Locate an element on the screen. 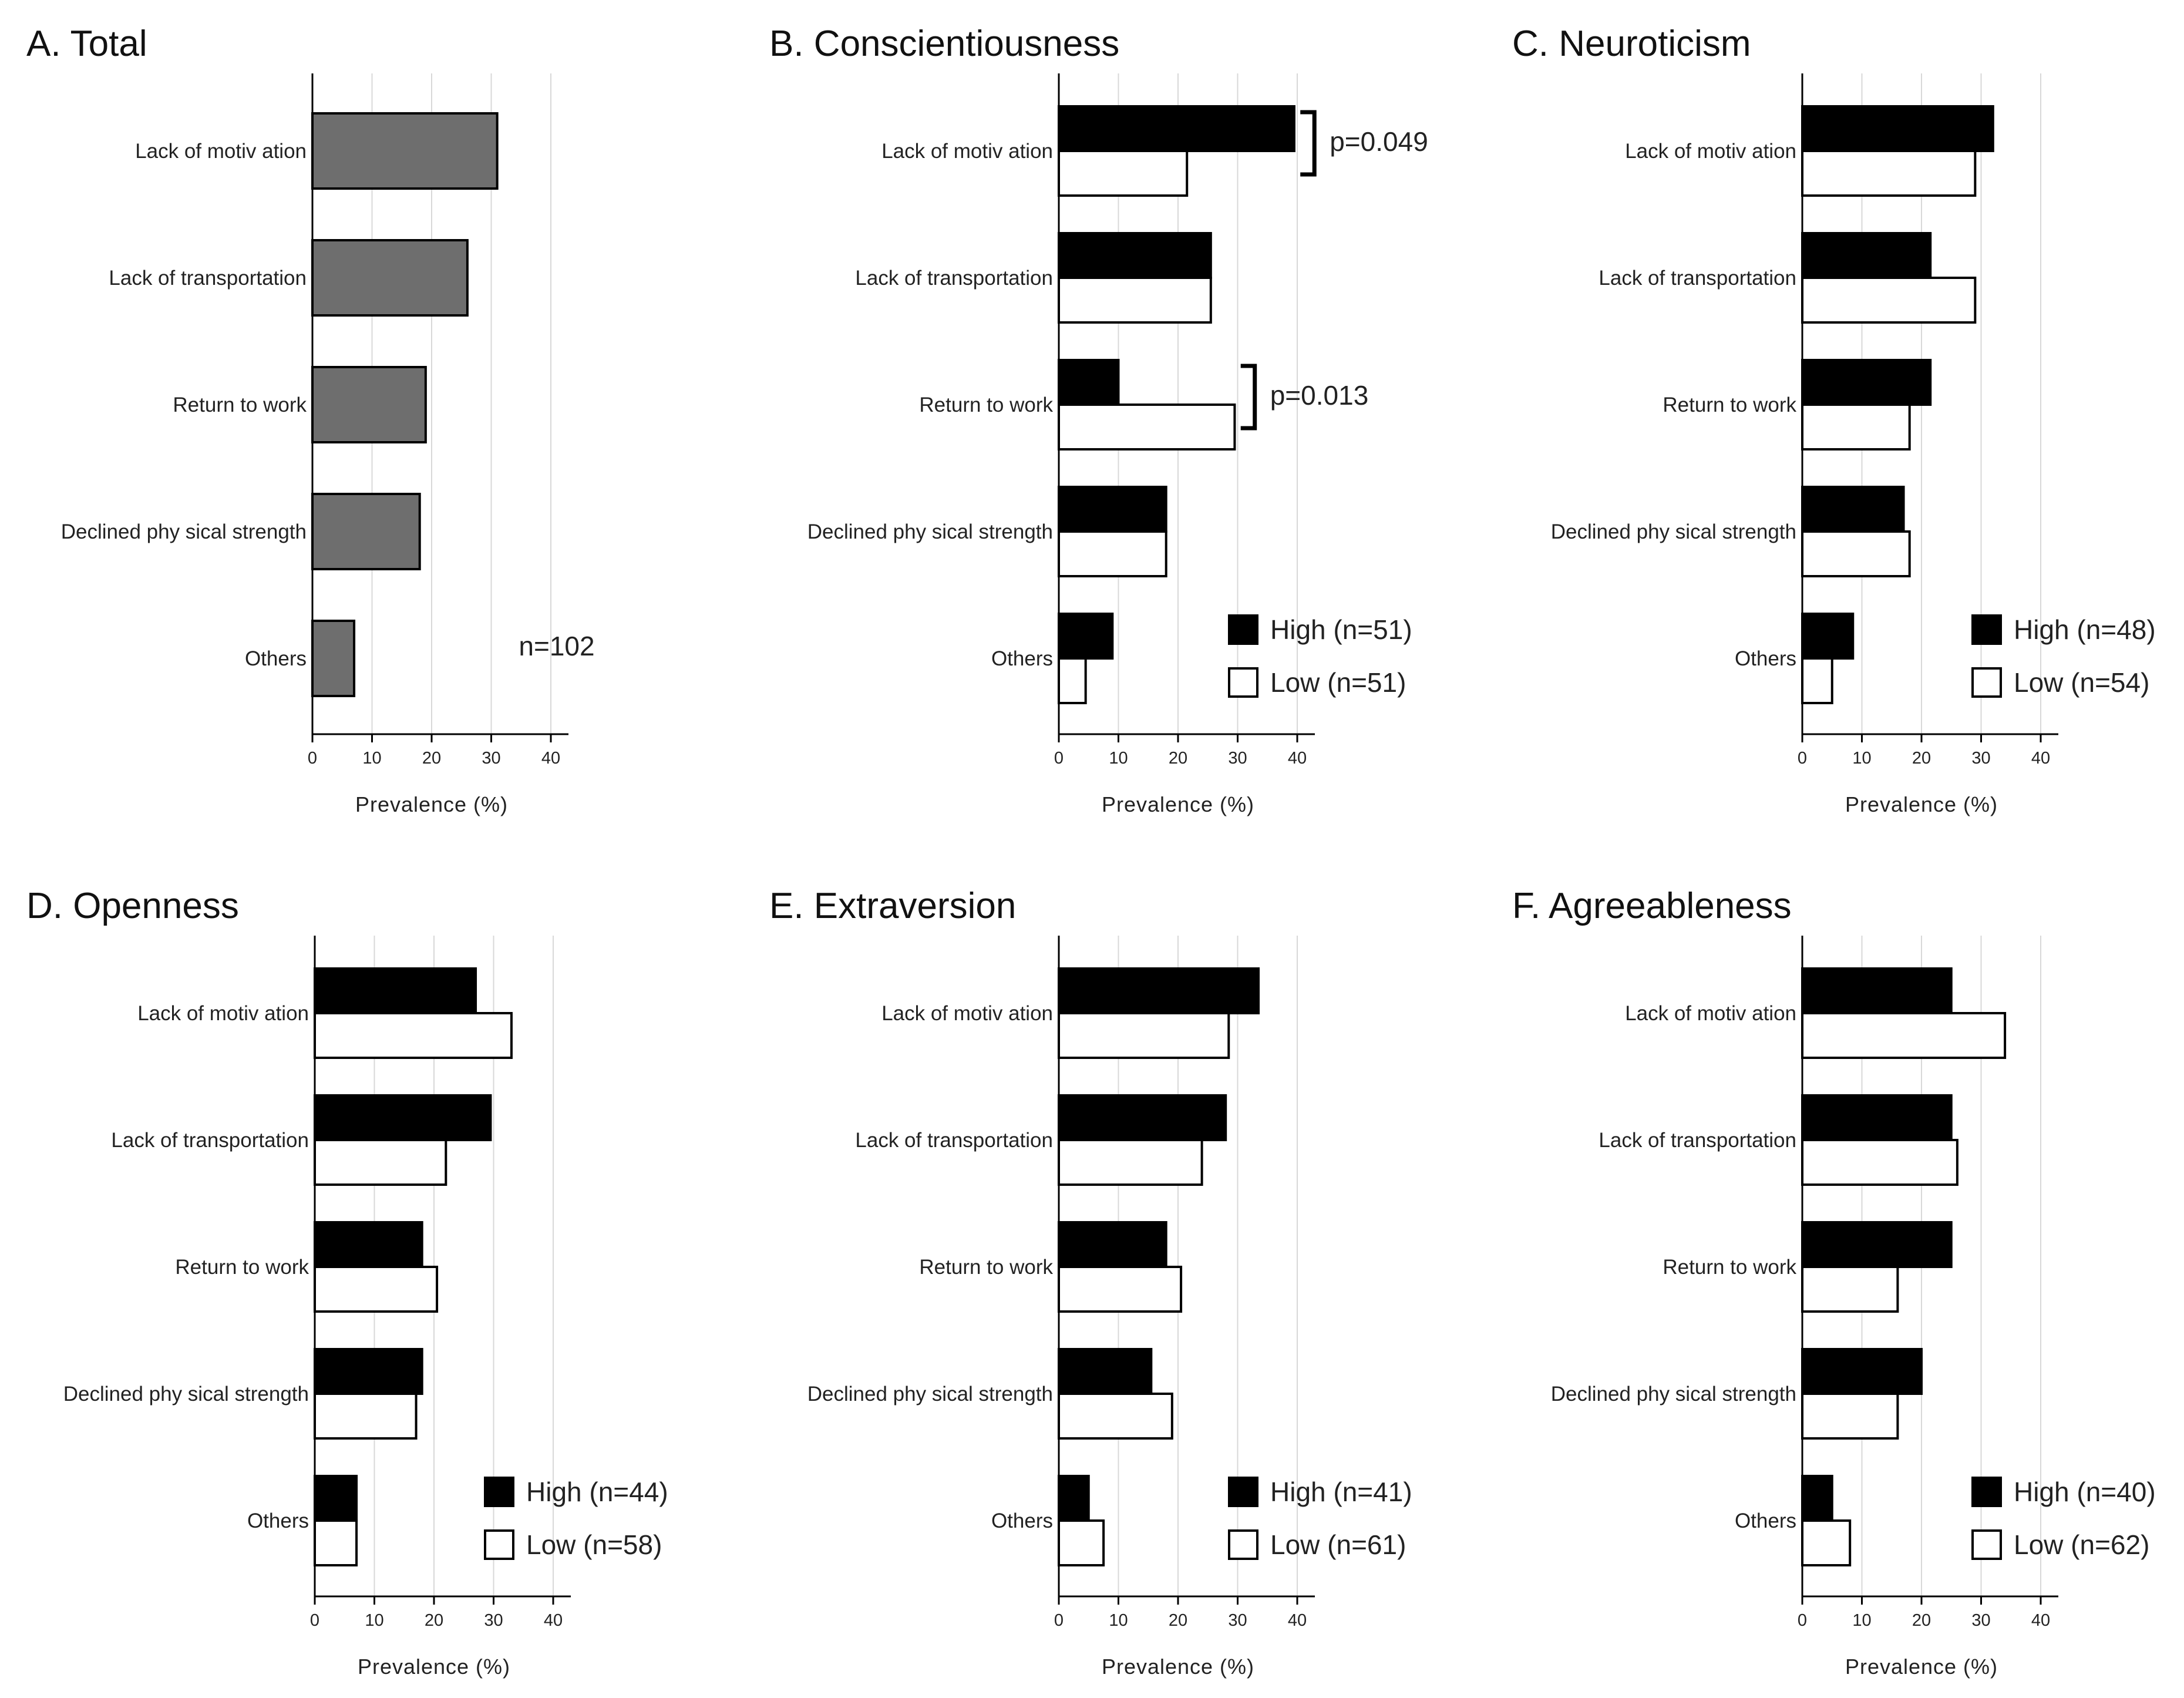 This screenshot has height=1698, width=2184. panel-title: F. Agreeableness is located at coordinates (1652, 906).